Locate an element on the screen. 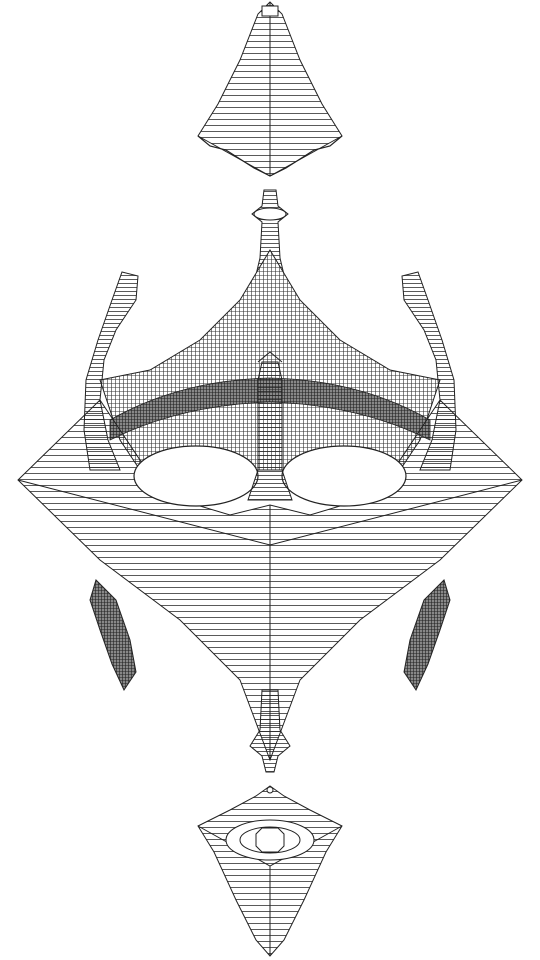 The width and height of the screenshot is (540, 960). center-pillar is located at coordinates (270, 426).